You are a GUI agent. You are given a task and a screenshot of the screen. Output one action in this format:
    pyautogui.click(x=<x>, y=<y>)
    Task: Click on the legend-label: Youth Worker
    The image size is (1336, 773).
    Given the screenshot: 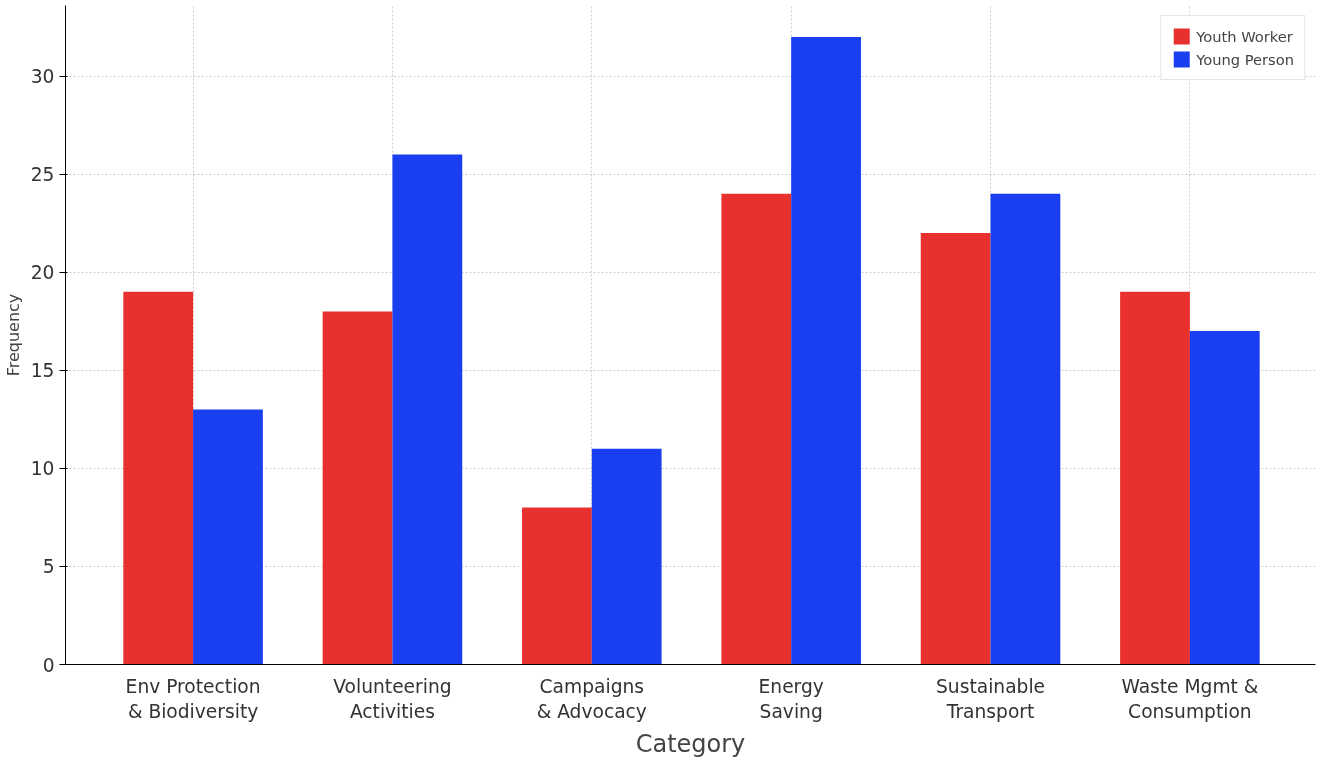 What is the action you would take?
    pyautogui.click(x=1244, y=36)
    